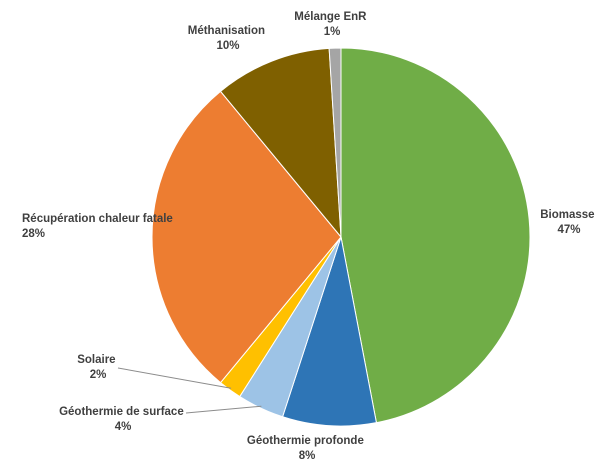 The image size is (595, 462). I want to click on leader-lines, so click(189, 390).